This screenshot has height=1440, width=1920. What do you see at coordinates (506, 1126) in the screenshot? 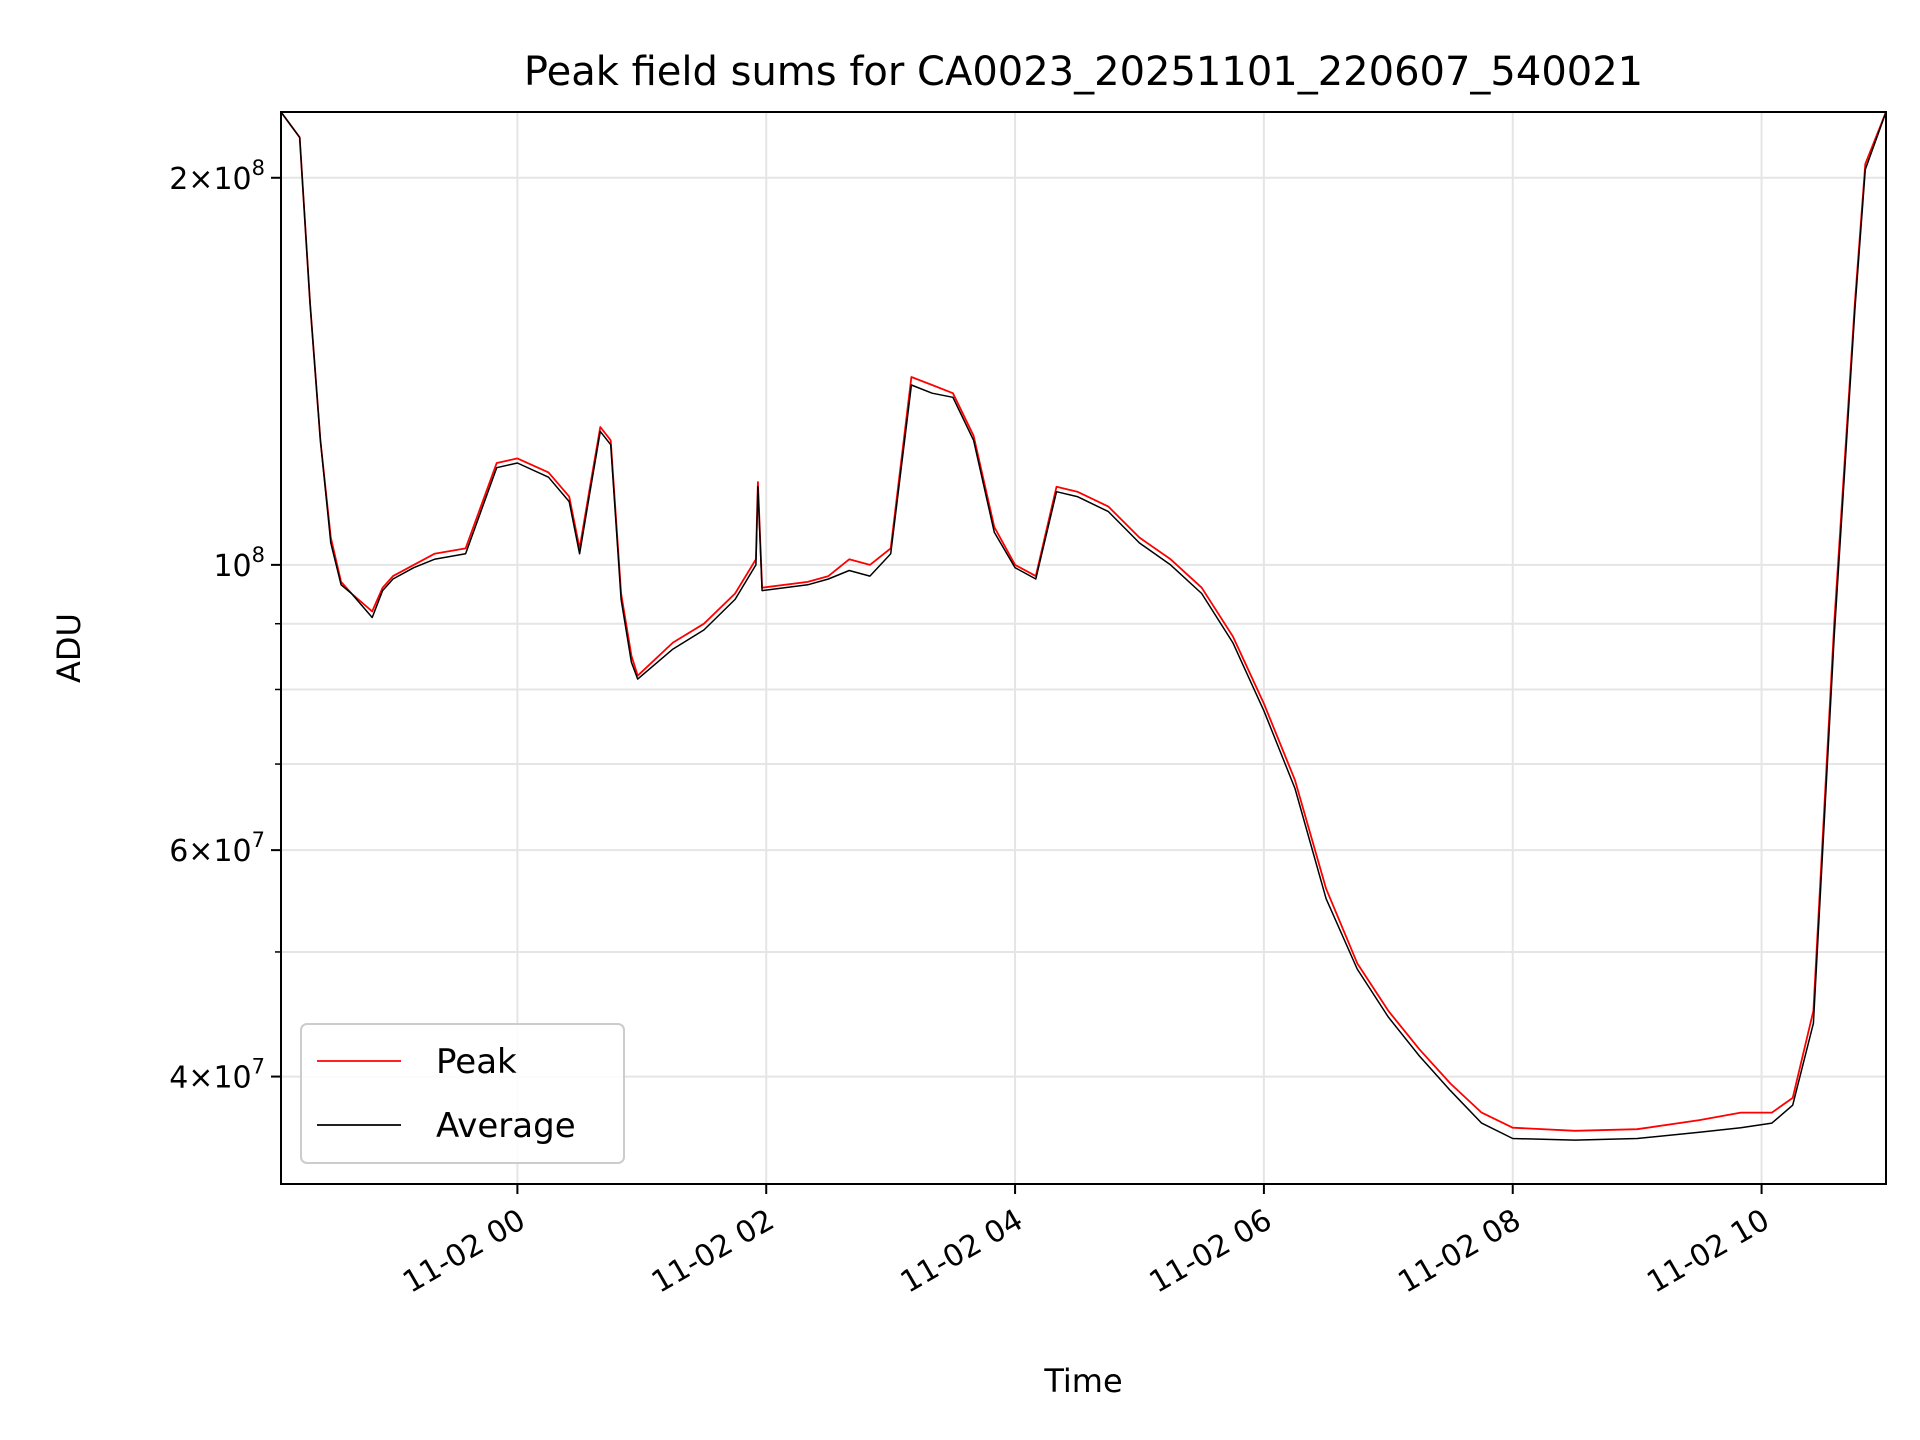
I see `legend-label: Average` at bounding box center [506, 1126].